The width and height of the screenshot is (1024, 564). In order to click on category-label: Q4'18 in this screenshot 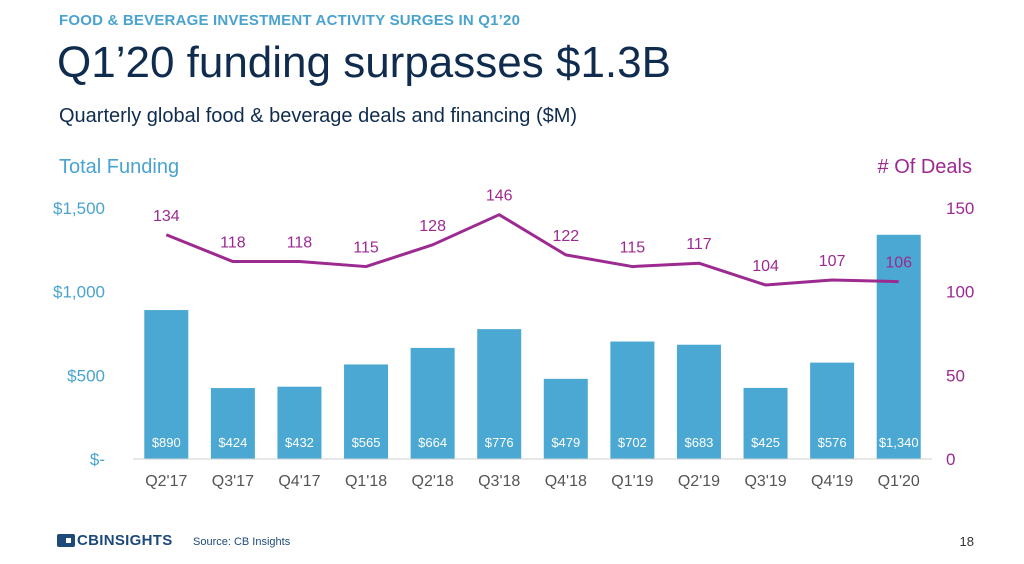, I will do `click(566, 481)`.